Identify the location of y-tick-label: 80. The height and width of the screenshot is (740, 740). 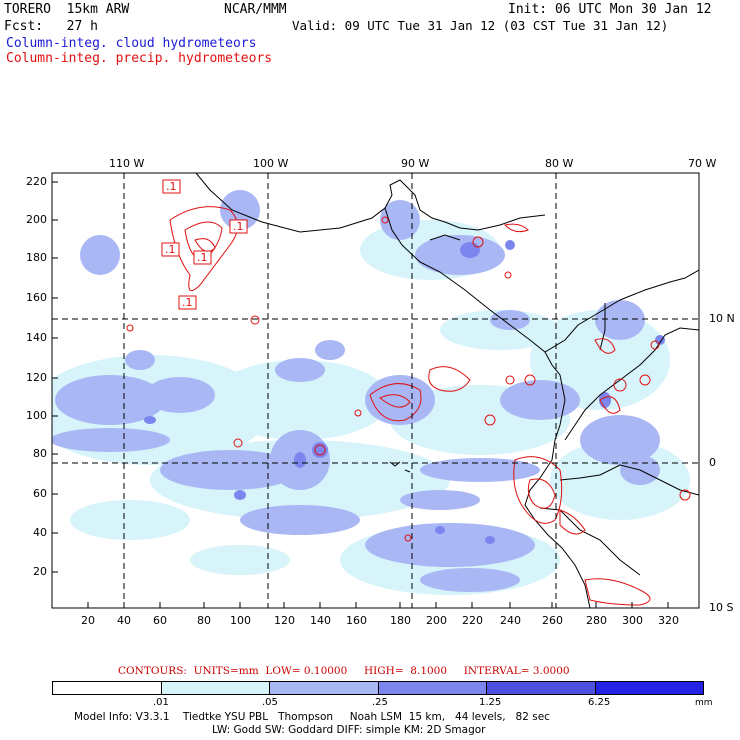
(40, 453).